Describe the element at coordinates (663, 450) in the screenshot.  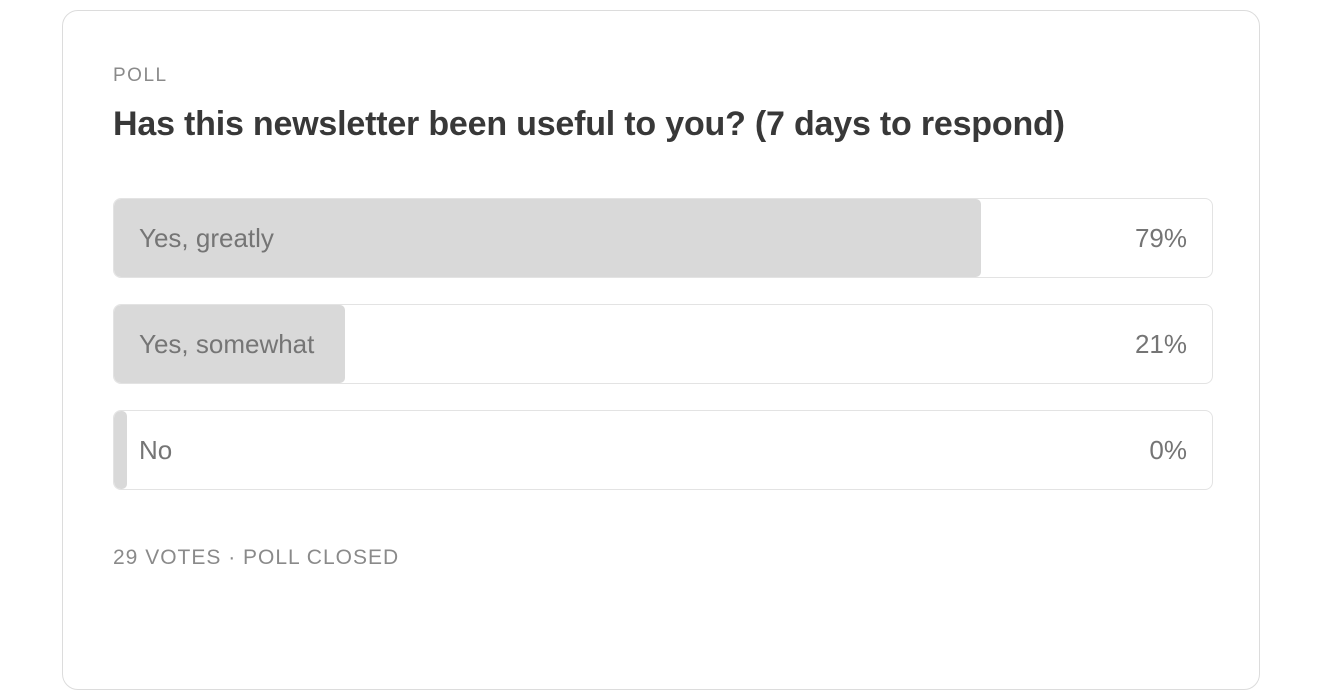
I see `poll-option-no: No 0%` at that location.